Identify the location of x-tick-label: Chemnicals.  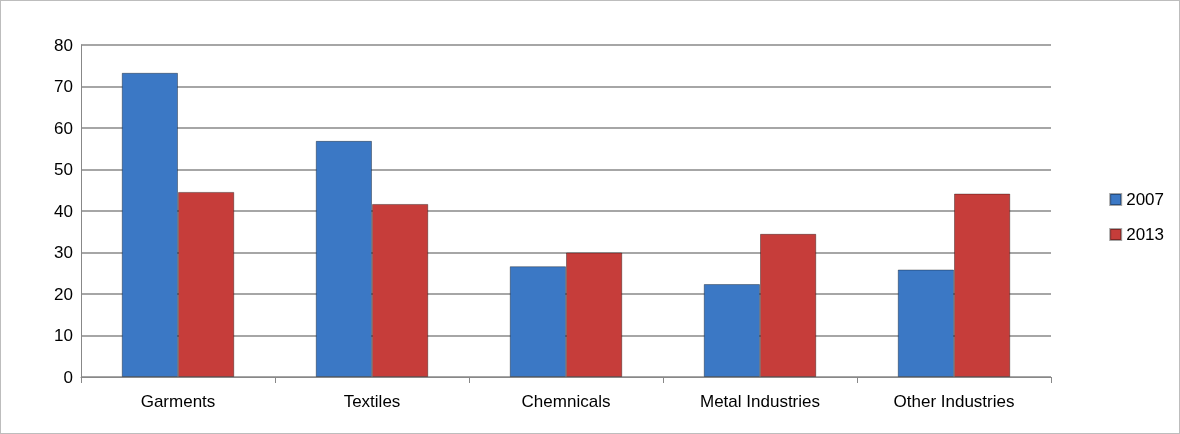
(566, 401).